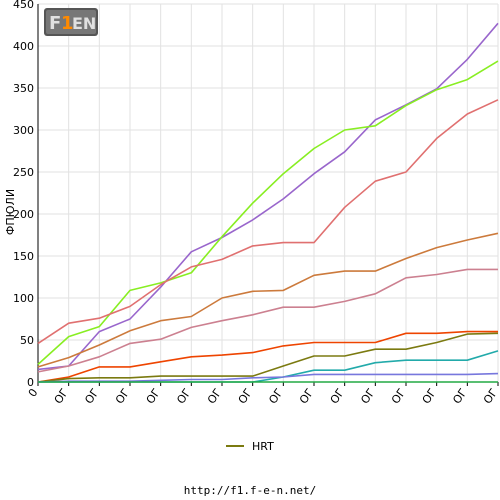 The width and height of the screenshot is (500, 500). Describe the element at coordinates (23, 214) in the screenshot. I see `y-tick-label: 200` at that location.